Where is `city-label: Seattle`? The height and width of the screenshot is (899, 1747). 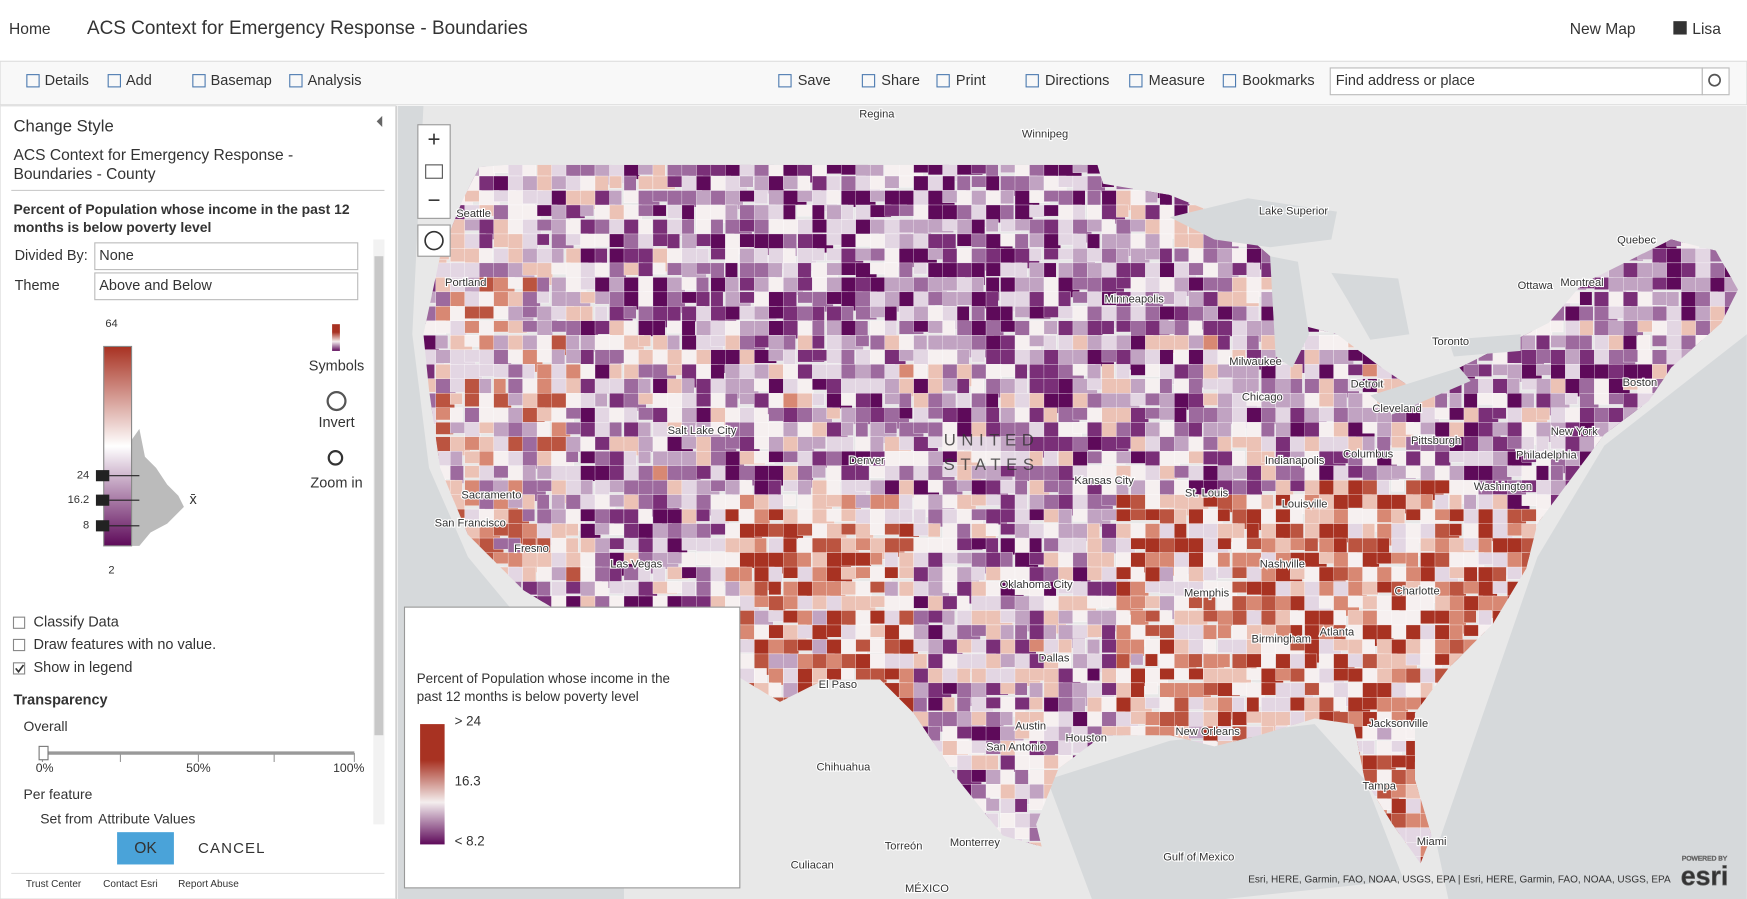 city-label: Seattle is located at coordinates (473, 214).